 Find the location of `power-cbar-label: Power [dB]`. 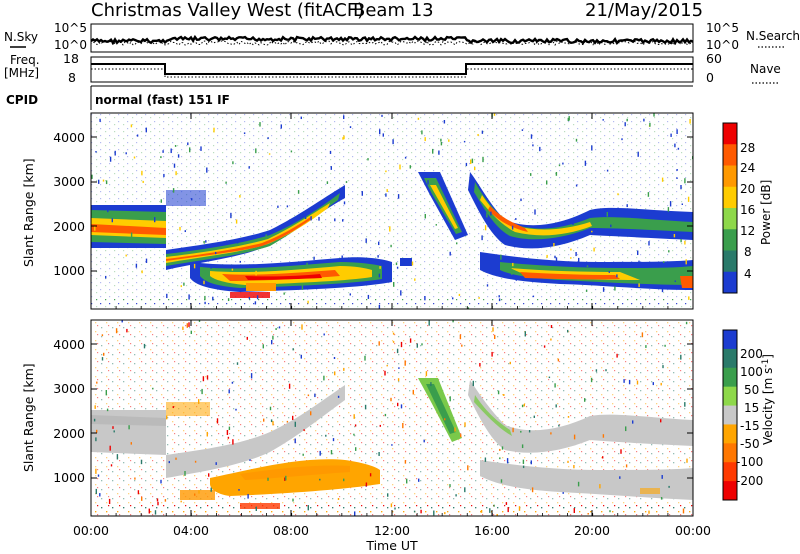

power-cbar-label: Power [dB] is located at coordinates (766, 212).